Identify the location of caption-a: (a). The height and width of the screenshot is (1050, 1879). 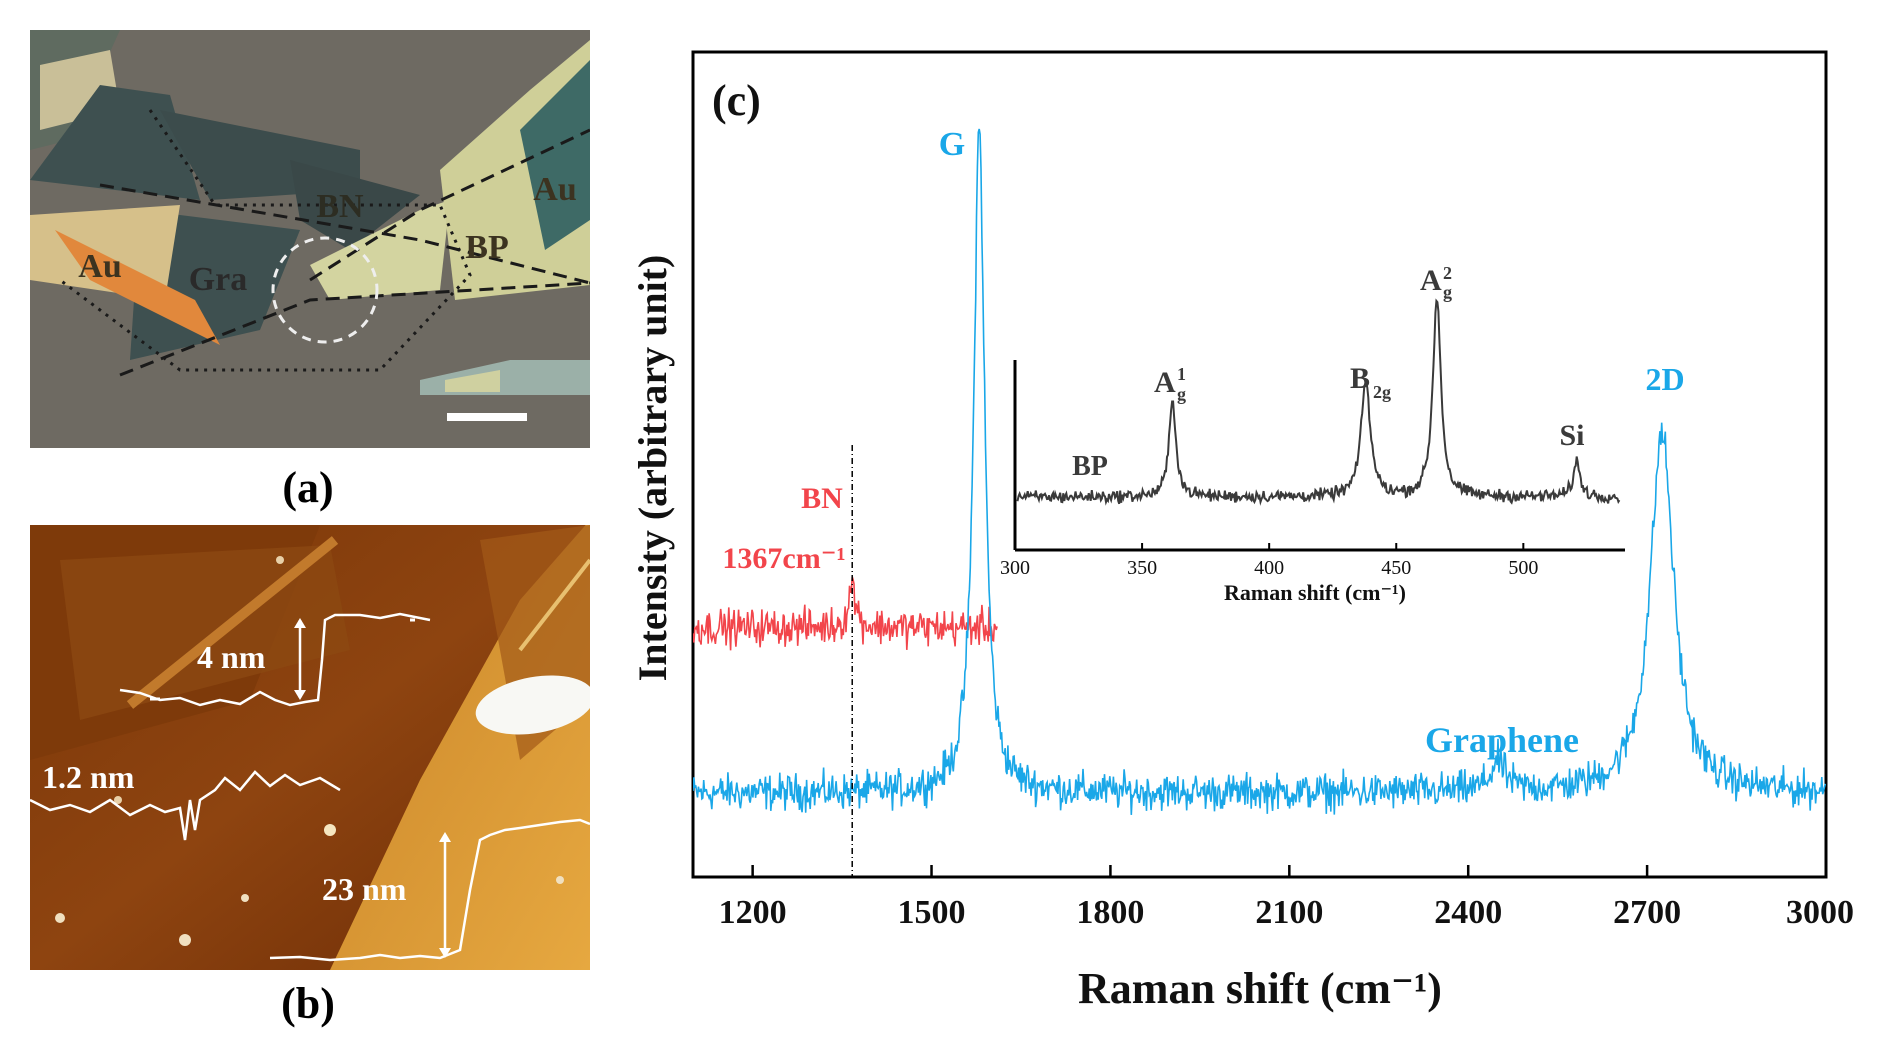
(307, 487).